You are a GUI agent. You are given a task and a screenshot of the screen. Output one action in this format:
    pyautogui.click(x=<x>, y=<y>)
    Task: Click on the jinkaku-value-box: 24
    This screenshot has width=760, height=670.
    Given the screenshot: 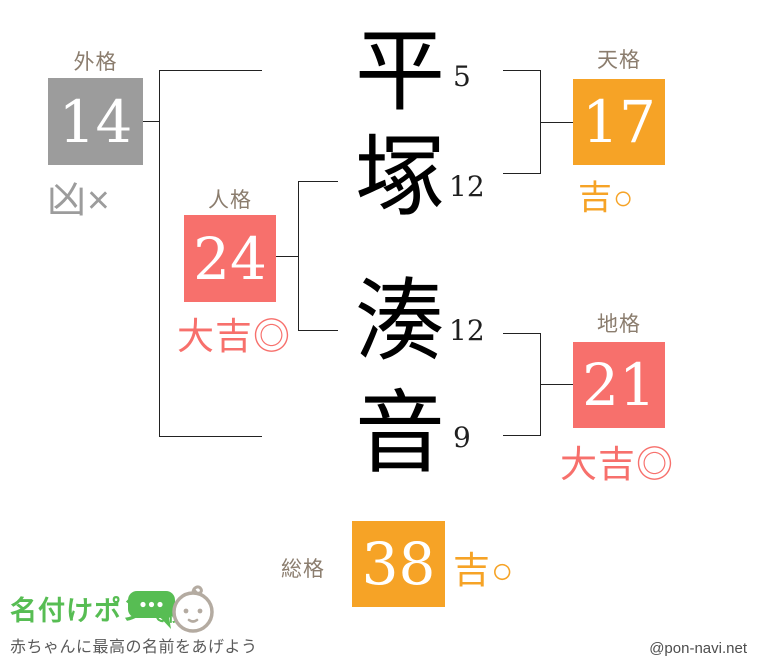 What is the action you would take?
    pyautogui.click(x=230, y=258)
    